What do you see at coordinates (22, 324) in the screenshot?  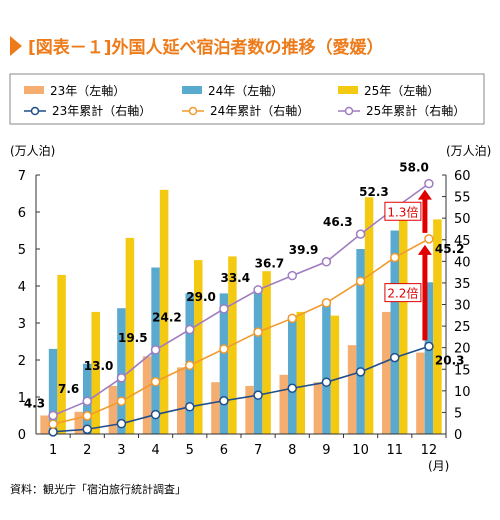 I see `y-left-tick-label-3: 3` at bounding box center [22, 324].